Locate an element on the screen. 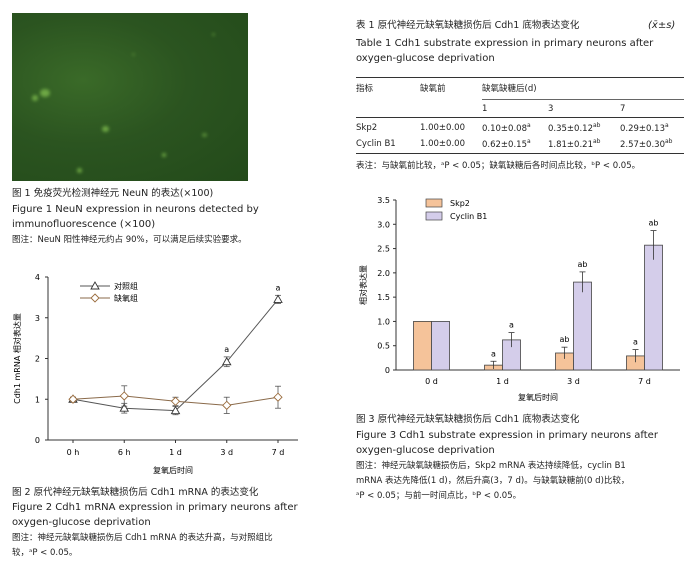 The image size is (694, 569). x-tick-label: 0 h is located at coordinates (73, 452).